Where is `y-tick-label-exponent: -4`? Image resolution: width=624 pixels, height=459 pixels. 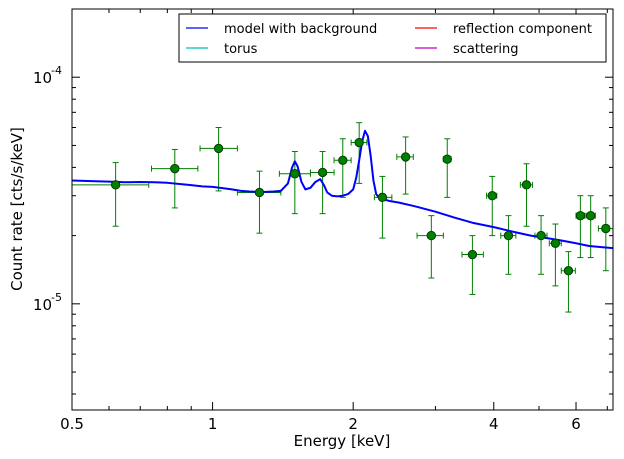 y-tick-label-exponent: -4 is located at coordinates (56, 70).